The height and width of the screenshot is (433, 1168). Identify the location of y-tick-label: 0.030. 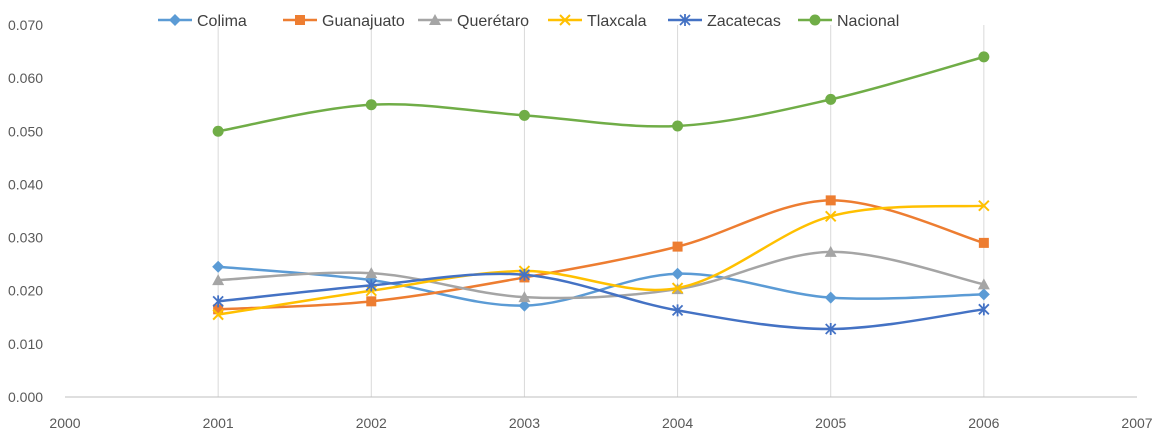
(25, 238).